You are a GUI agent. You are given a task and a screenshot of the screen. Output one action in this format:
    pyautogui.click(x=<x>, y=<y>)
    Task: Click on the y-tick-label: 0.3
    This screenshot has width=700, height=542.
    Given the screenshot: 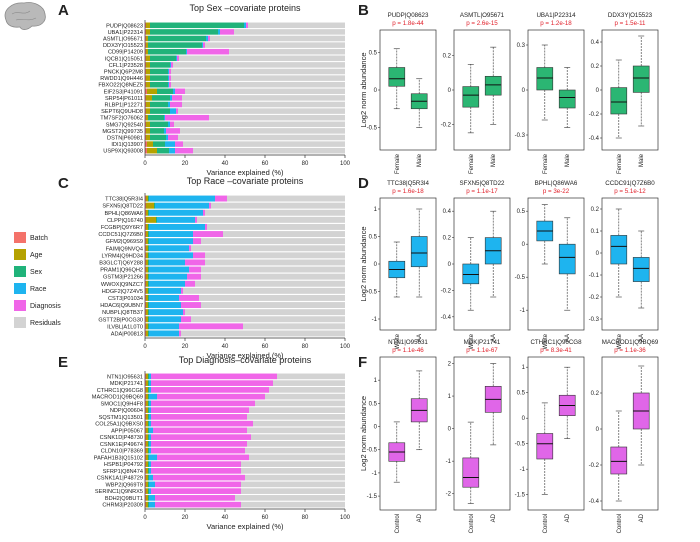 What is the action you would take?
    pyautogui.click(x=521, y=46)
    